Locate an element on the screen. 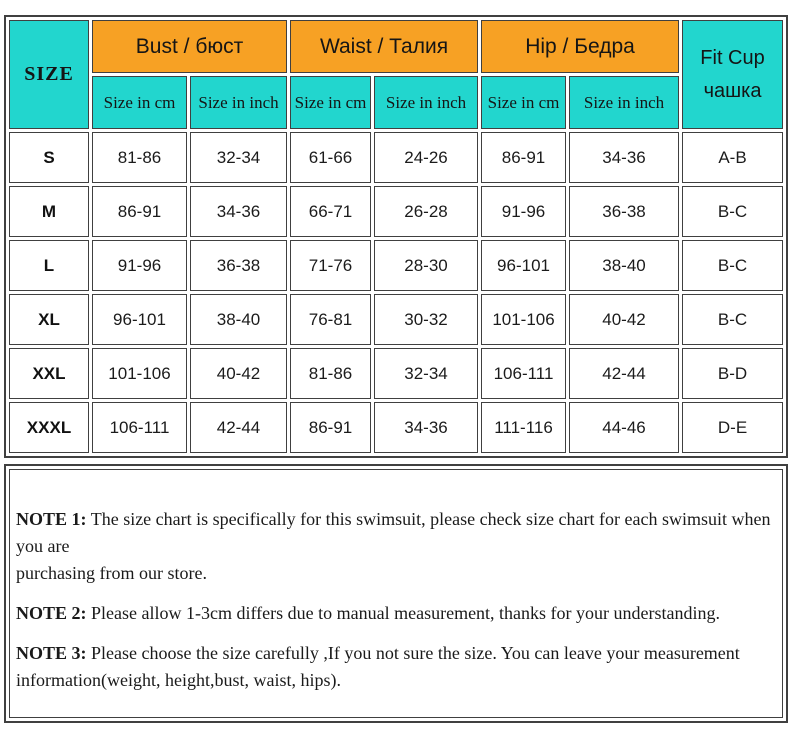 Image resolution: width=800 pixels, height=733 pixels. measurement-cell: 30-32 is located at coordinates (426, 319).